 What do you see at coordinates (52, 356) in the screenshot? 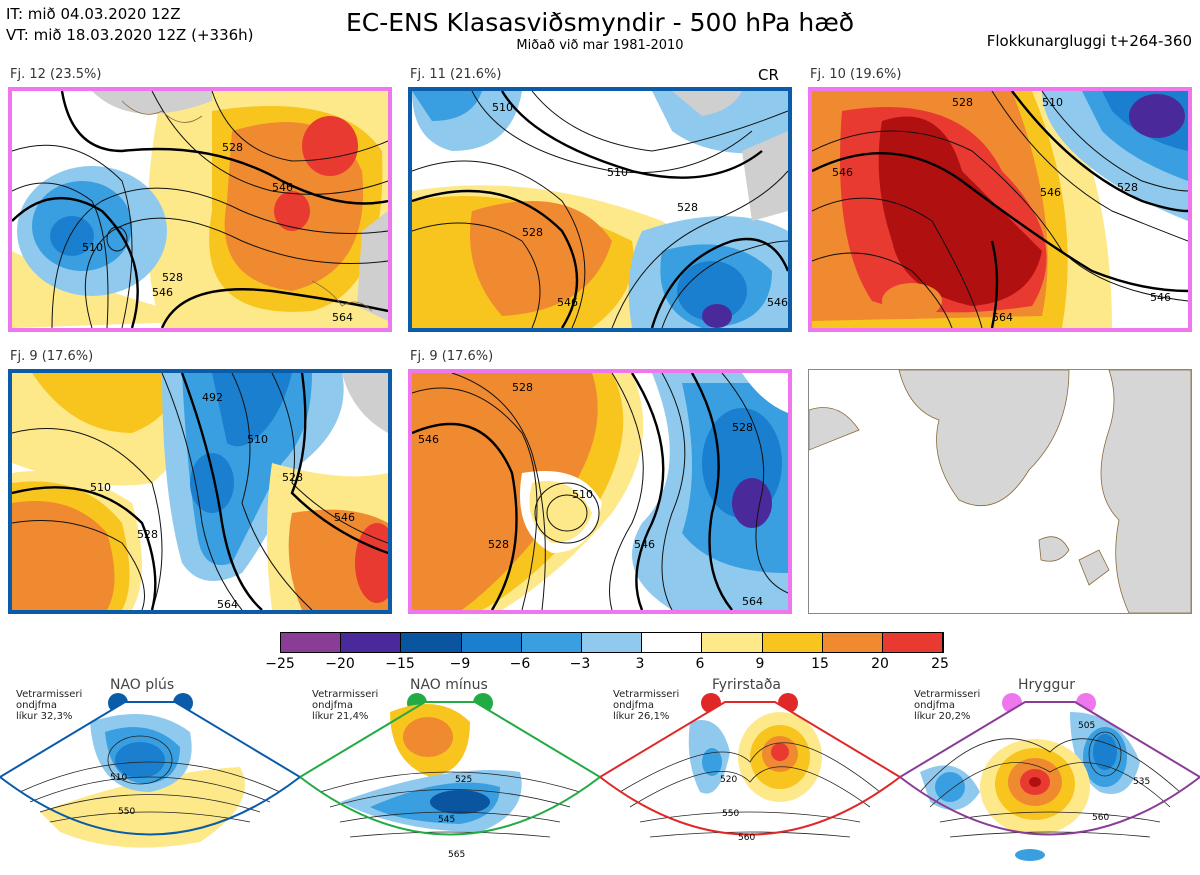
I see `panel-4-label: Fj. 9 (17.6%)` at bounding box center [52, 356].